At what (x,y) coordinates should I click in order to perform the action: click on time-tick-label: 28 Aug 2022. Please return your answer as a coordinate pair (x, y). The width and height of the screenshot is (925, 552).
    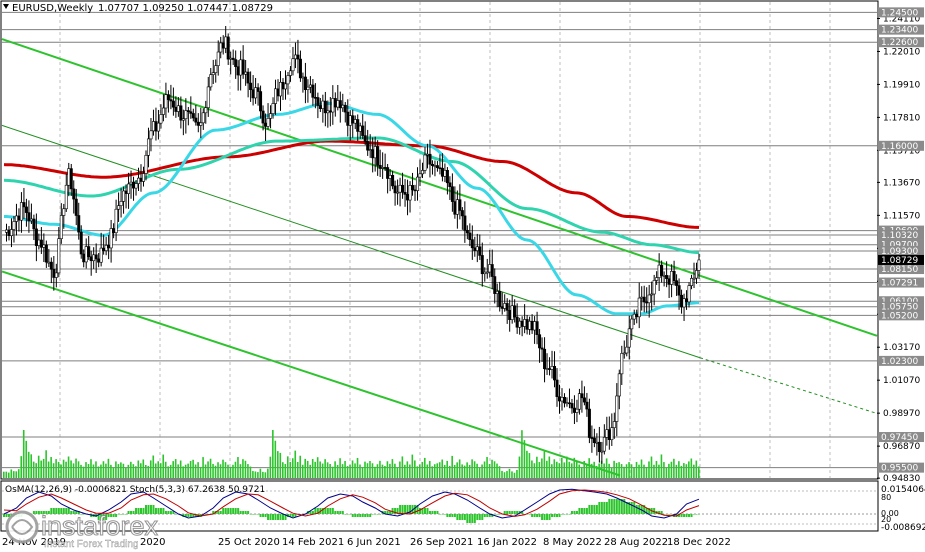
    Looking at the image, I should click on (636, 542).